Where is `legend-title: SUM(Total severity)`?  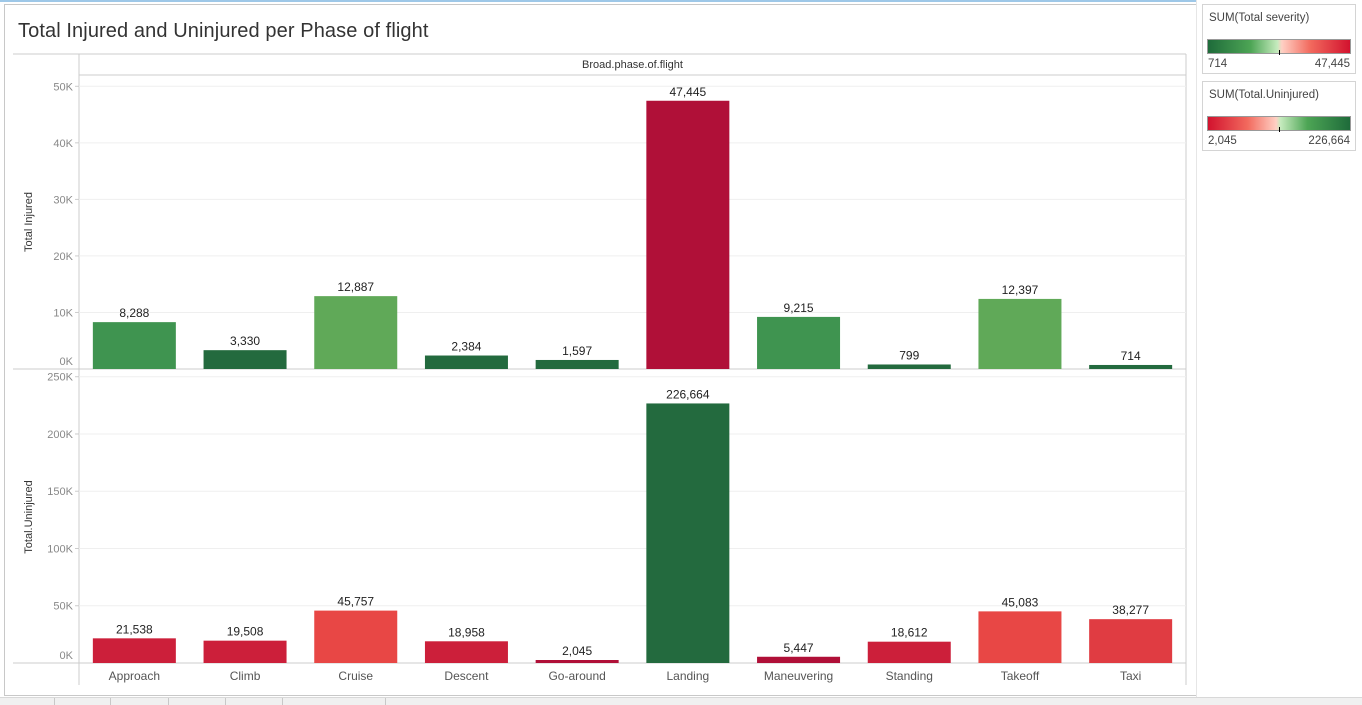
legend-title: SUM(Total severity) is located at coordinates (1259, 18).